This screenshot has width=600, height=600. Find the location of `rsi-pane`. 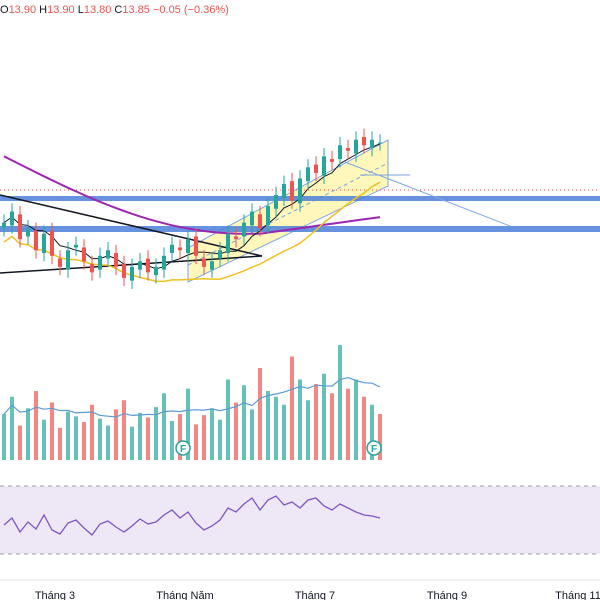

rsi-pane is located at coordinates (300, 520).